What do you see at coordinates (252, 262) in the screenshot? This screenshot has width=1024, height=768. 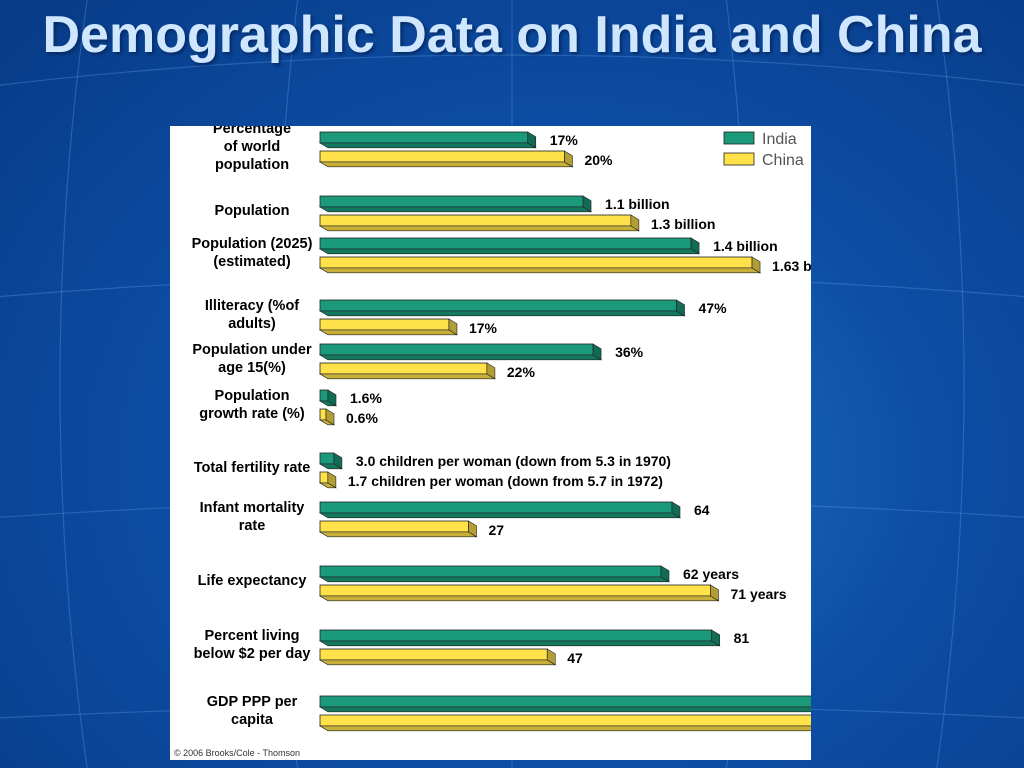 I see `category-label: (estimated)` at bounding box center [252, 262].